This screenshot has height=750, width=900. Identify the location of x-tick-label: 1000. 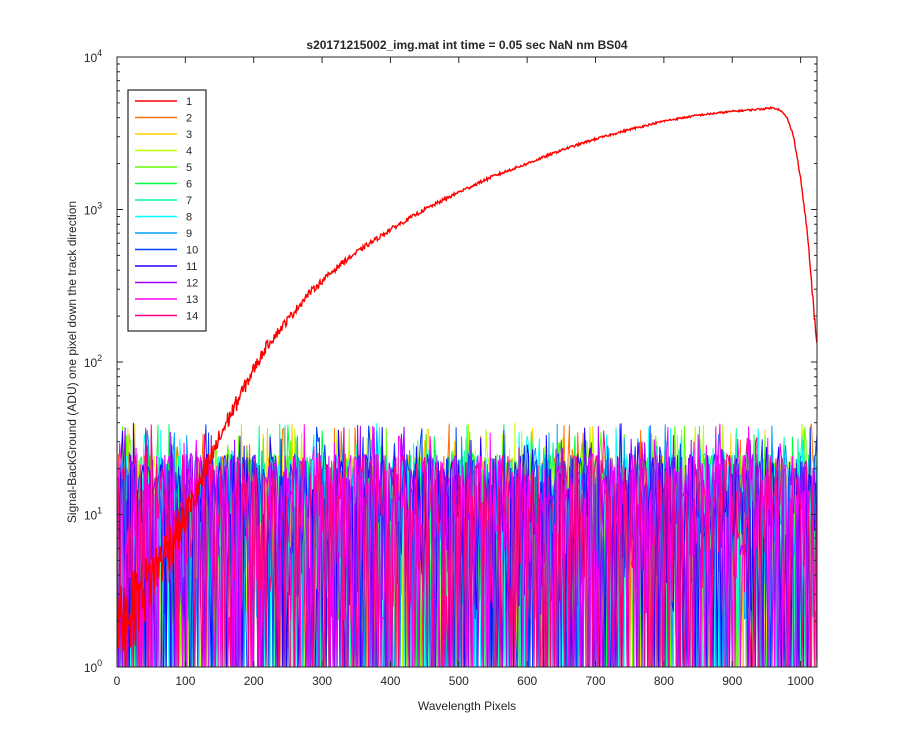
(800, 681).